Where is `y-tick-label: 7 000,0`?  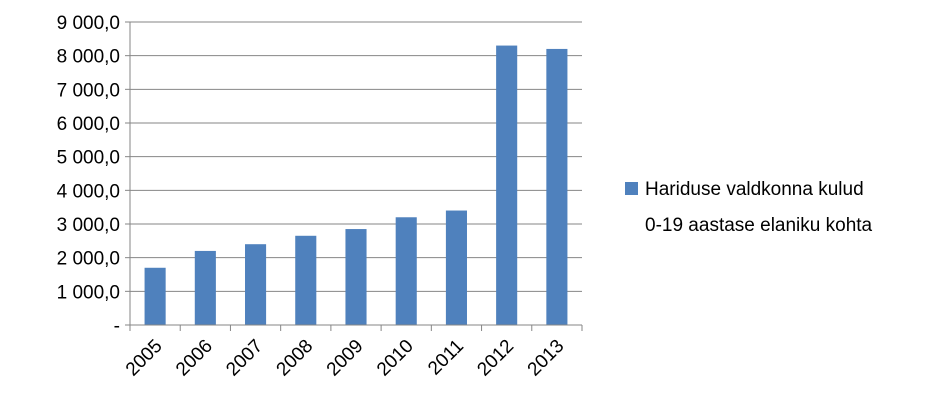 y-tick-label: 7 000,0 is located at coordinates (88, 90).